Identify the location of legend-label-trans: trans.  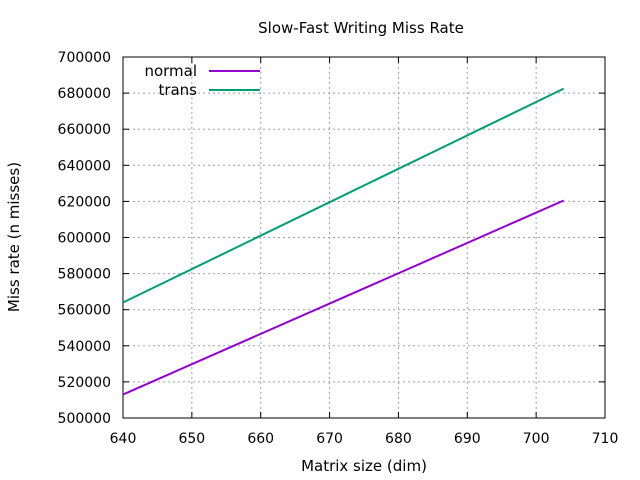
(177, 90).